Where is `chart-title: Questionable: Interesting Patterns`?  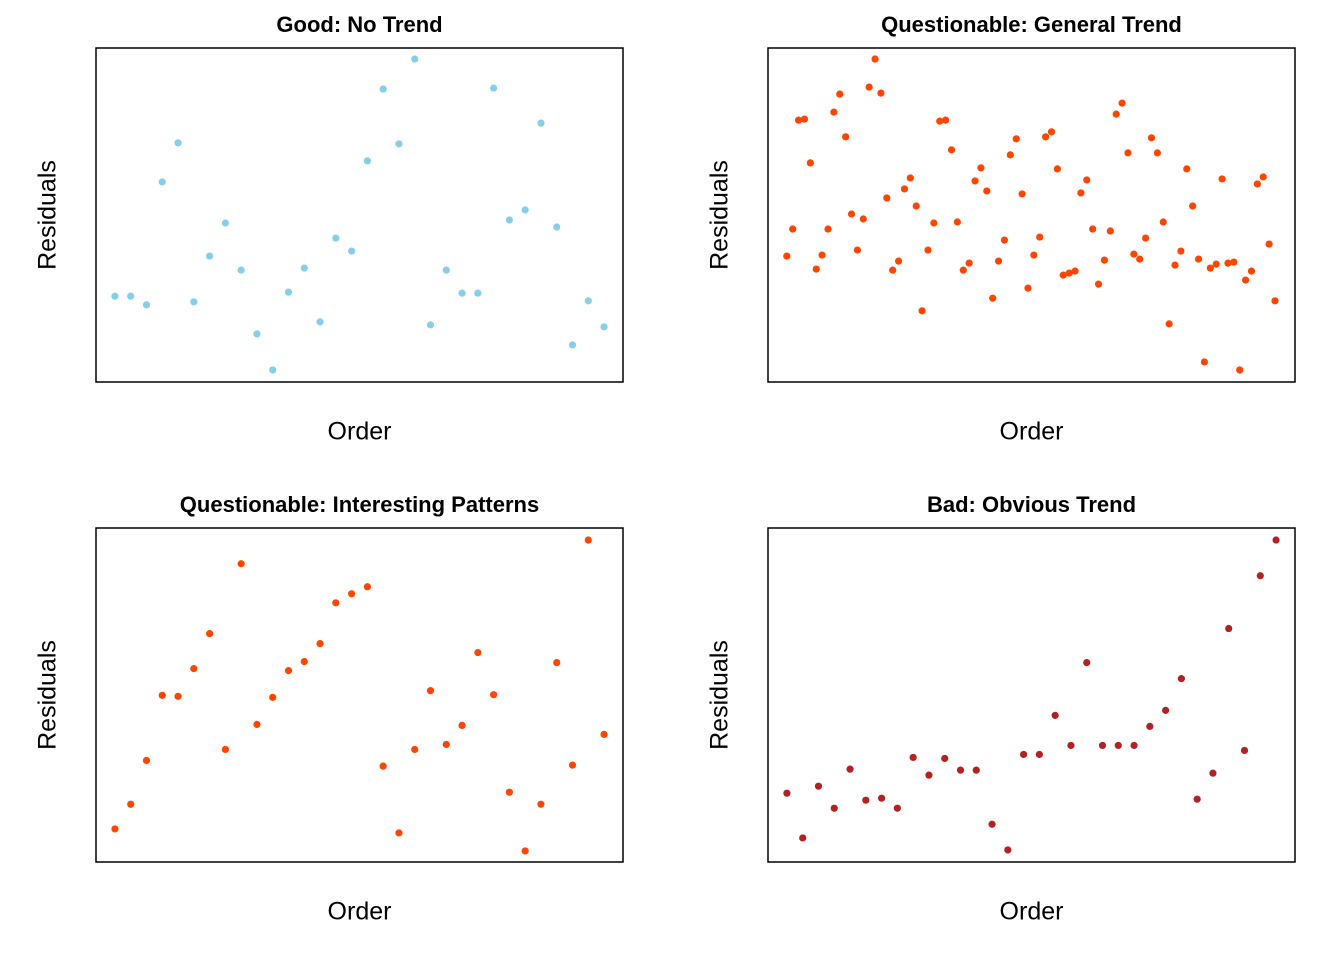 chart-title: Questionable: Interesting Patterns is located at coordinates (359, 504).